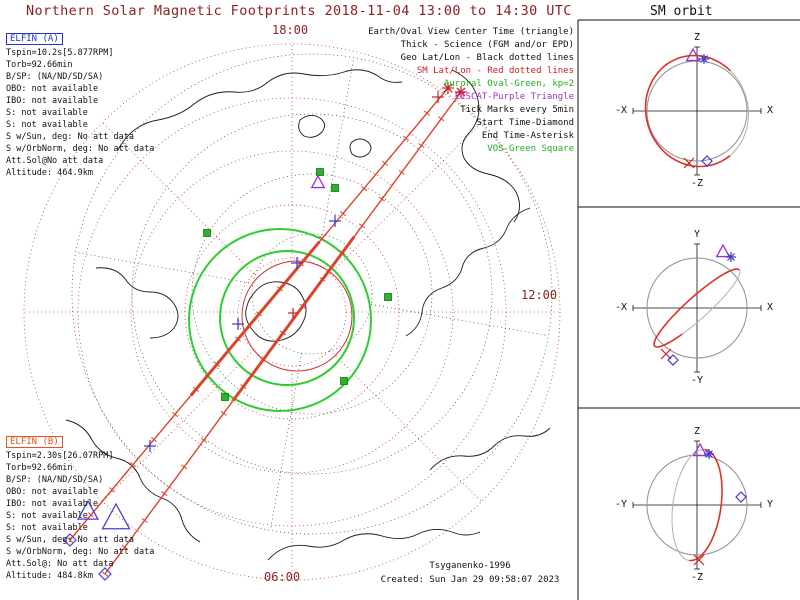 The height and width of the screenshot is (600, 800). I want to click on orbit2-right-label: X, so click(770, 307).